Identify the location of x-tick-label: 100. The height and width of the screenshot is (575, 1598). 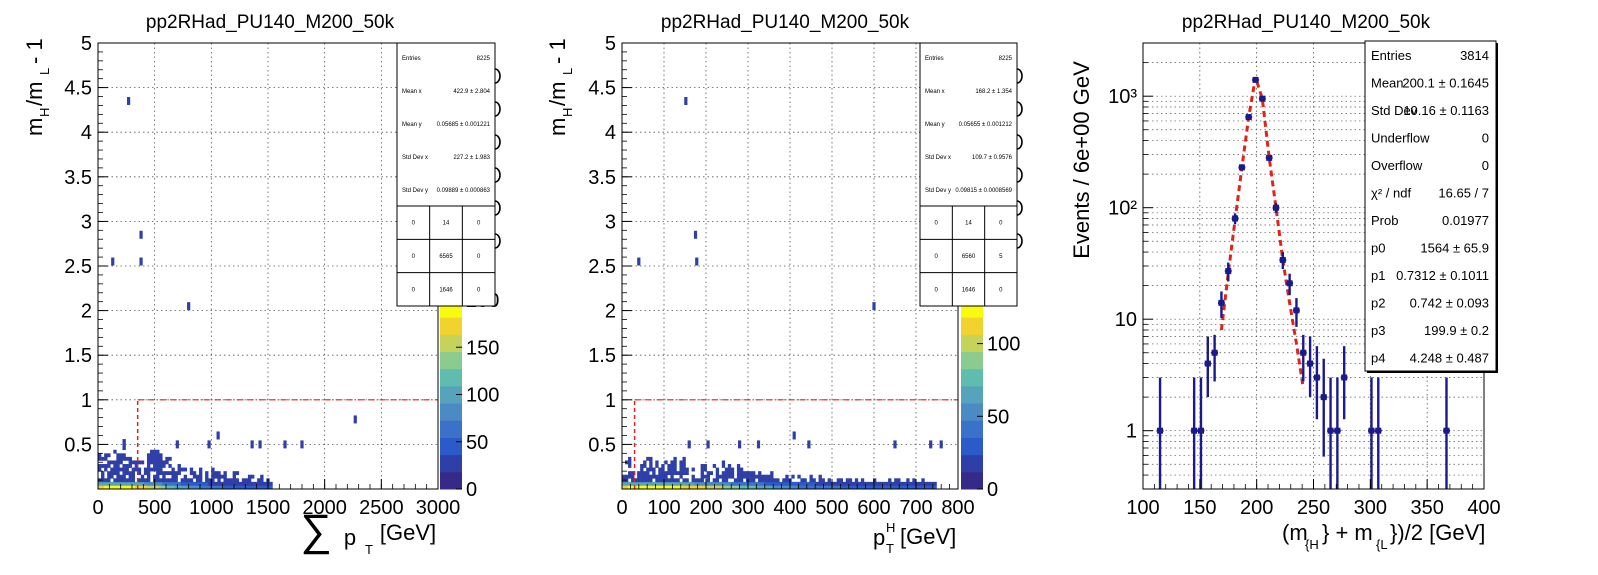
(663, 508).